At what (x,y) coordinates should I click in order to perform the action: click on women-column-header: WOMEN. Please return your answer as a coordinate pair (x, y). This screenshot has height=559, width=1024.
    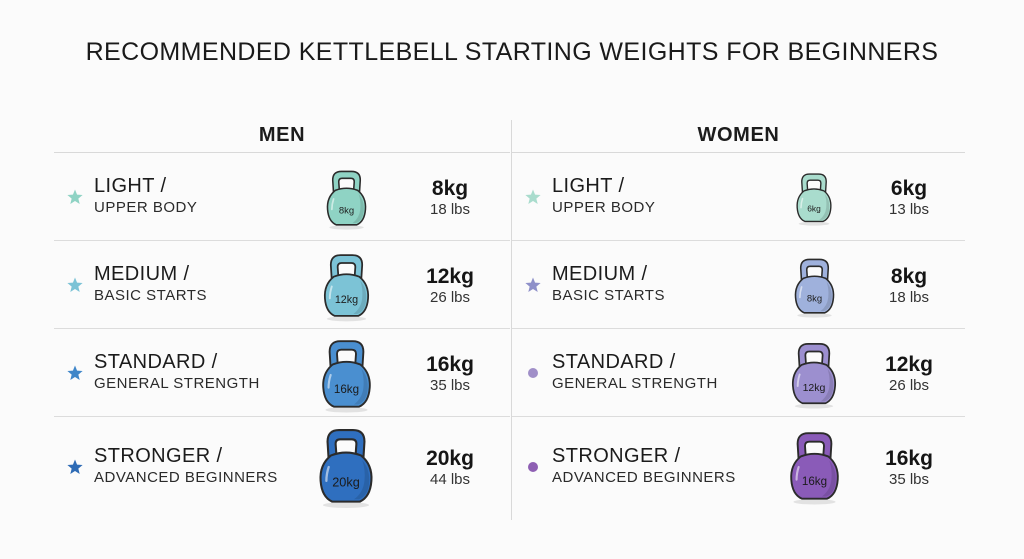
    Looking at the image, I should click on (738, 135).